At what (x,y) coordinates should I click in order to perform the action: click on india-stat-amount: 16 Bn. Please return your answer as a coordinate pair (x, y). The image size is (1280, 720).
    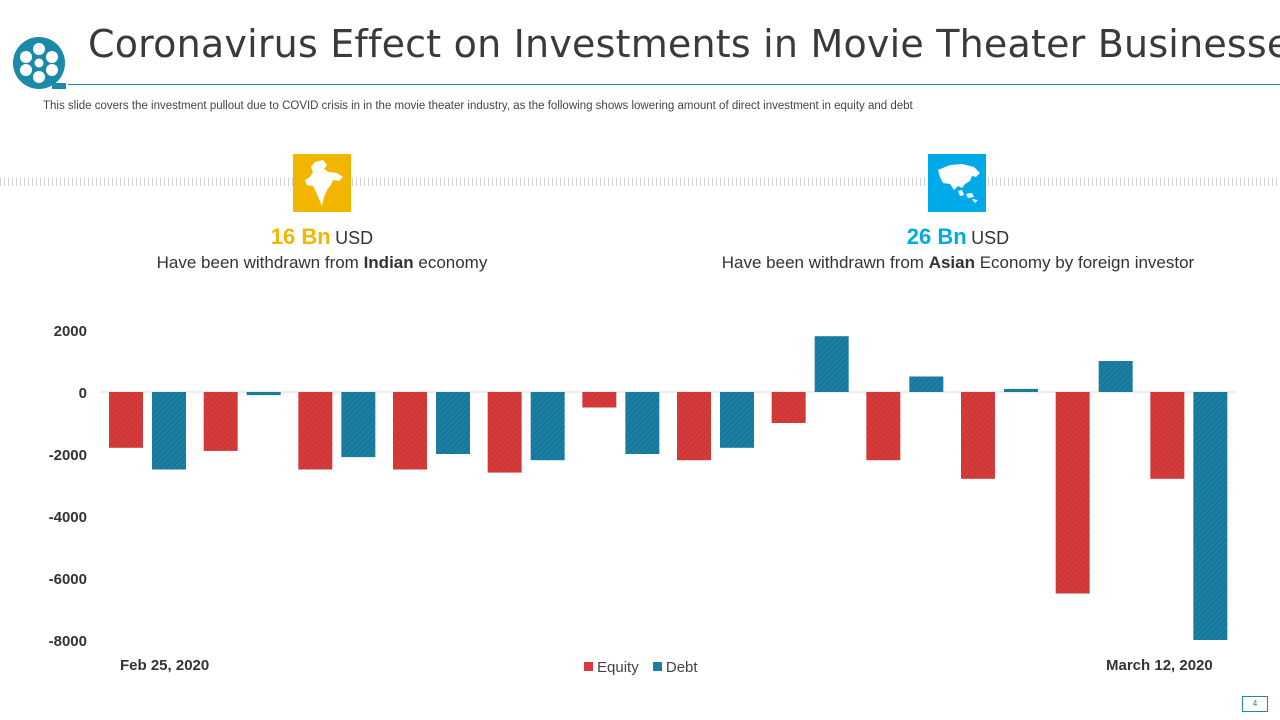
    Looking at the image, I should click on (300, 236).